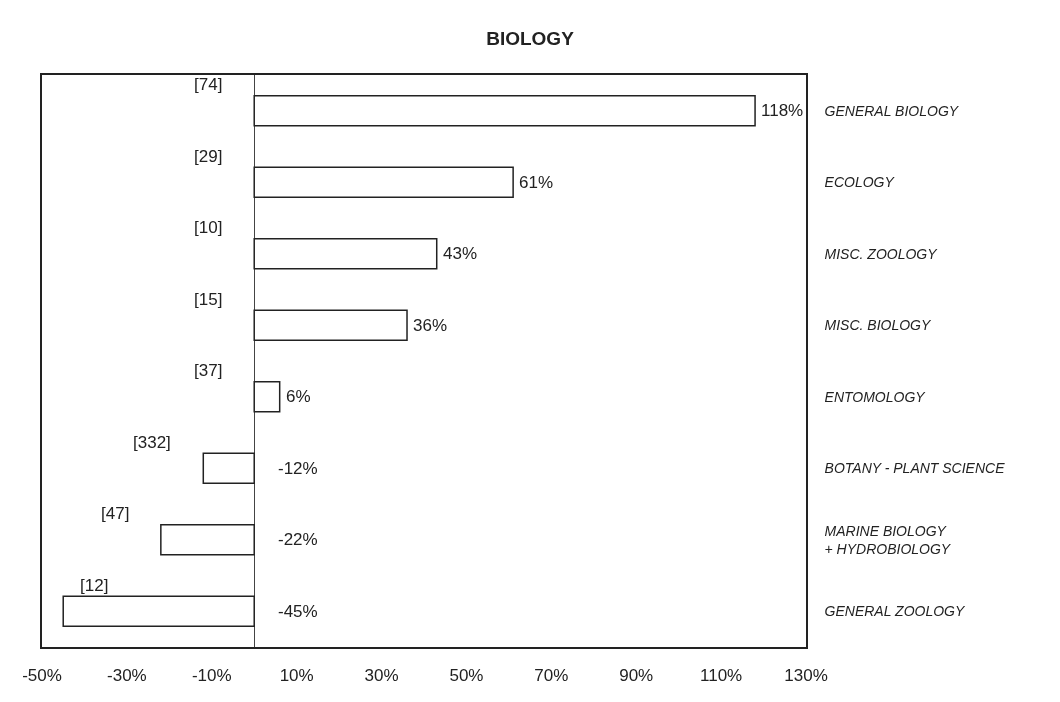 The image size is (1060, 702). I want to click on x-tick-label: 50%, so click(466, 676).